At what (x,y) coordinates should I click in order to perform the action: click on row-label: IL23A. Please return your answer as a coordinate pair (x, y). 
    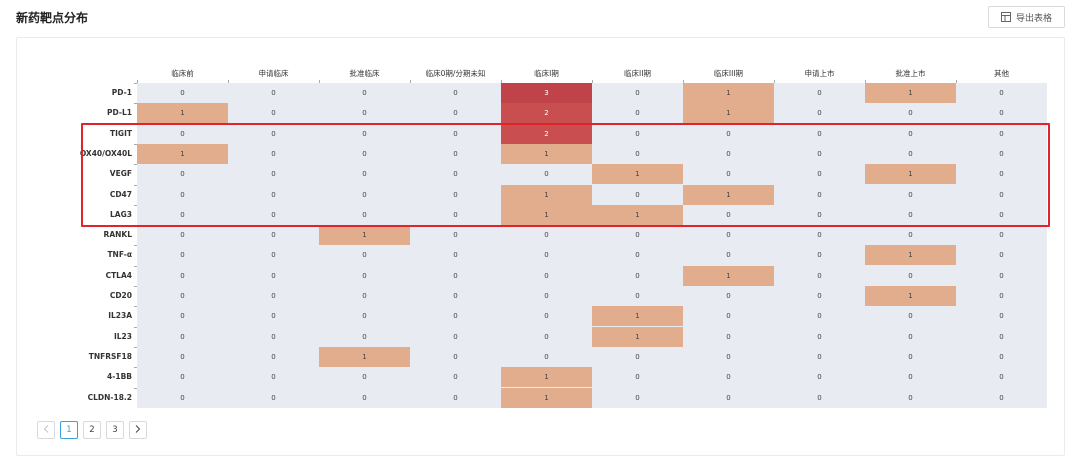
    Looking at the image, I should click on (120, 316).